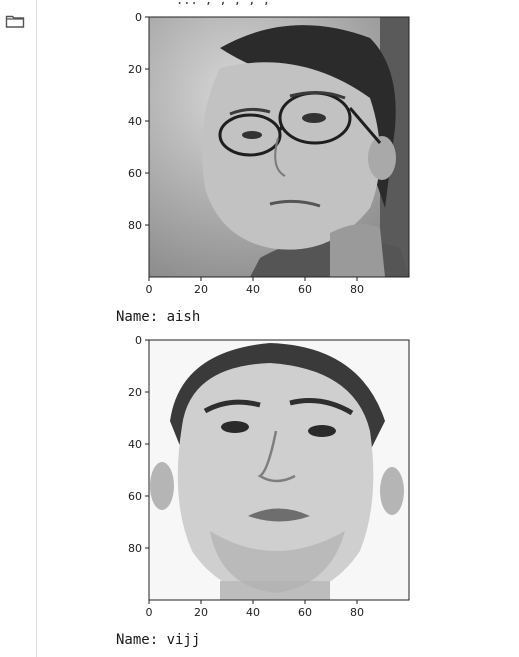 The width and height of the screenshot is (519, 657). I want to click on folder-icon, so click(15, 21).